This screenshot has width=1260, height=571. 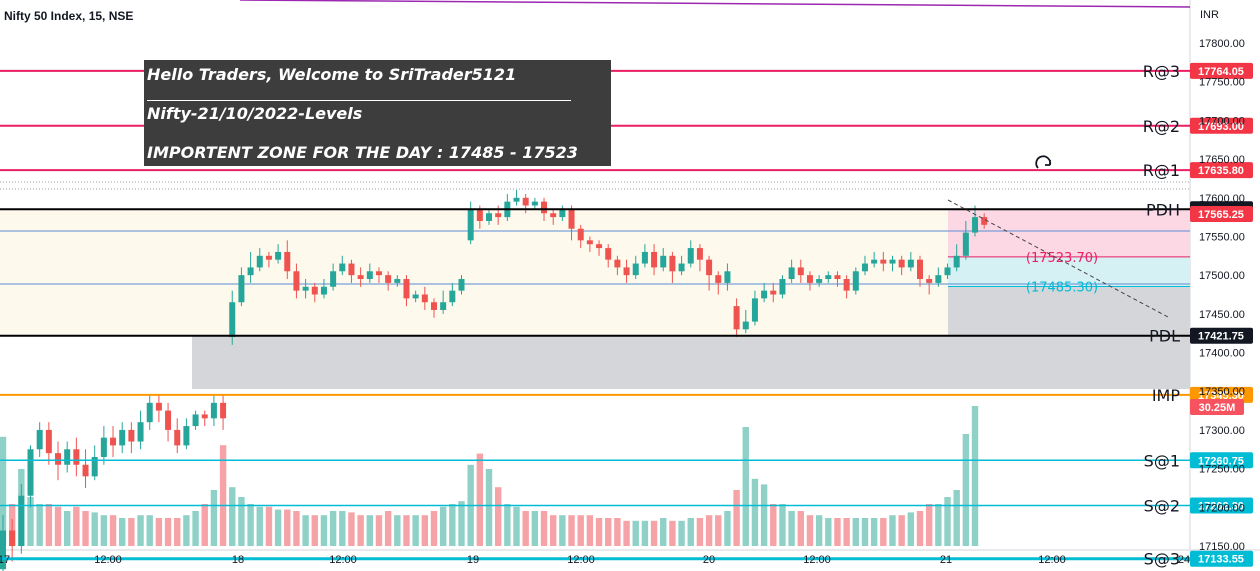 I want to click on x-tick-label: 24, so click(x=1184, y=560).